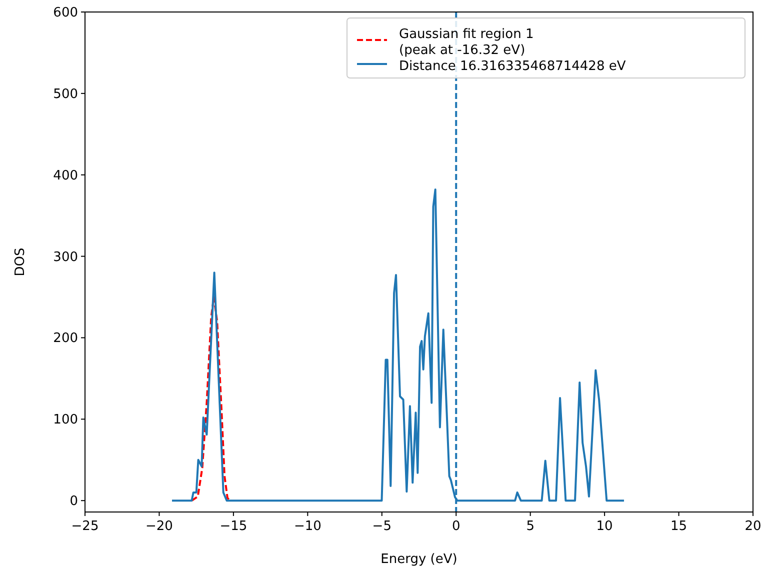 The width and height of the screenshot is (766, 572). Describe the element at coordinates (530, 526) in the screenshot. I see `x-tick-label: 5` at that location.